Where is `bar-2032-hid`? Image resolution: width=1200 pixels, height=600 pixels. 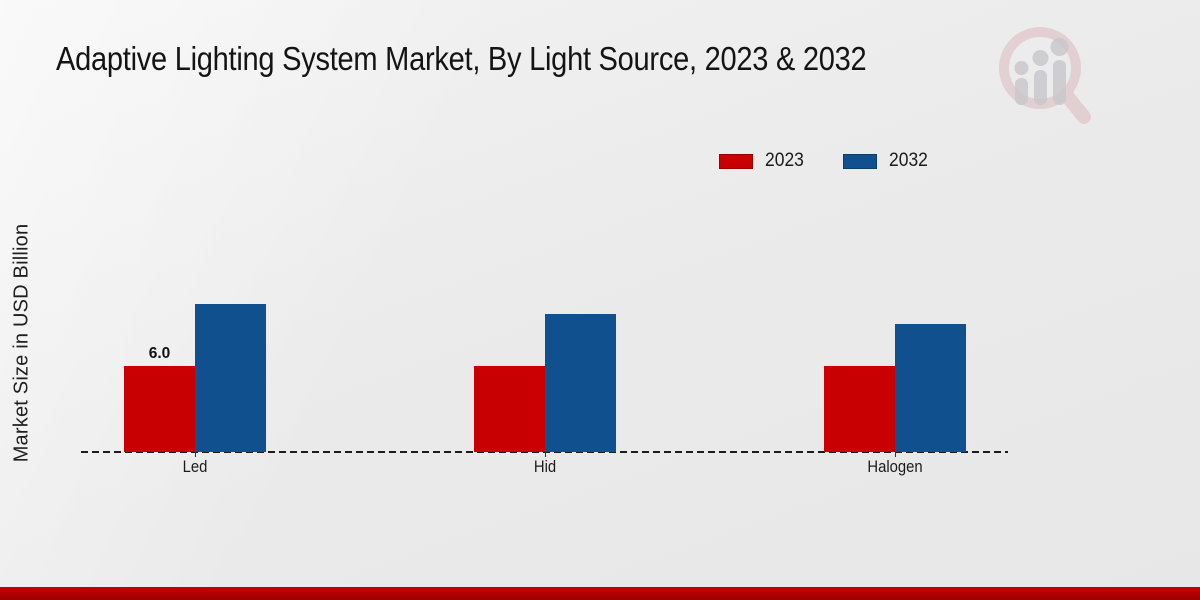
bar-2032-hid is located at coordinates (580, 383).